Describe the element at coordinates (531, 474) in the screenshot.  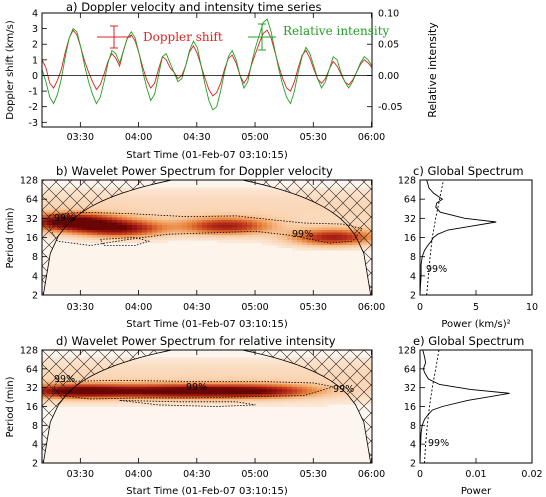
I see `panel-e-xtick-label: 0.02` at that location.